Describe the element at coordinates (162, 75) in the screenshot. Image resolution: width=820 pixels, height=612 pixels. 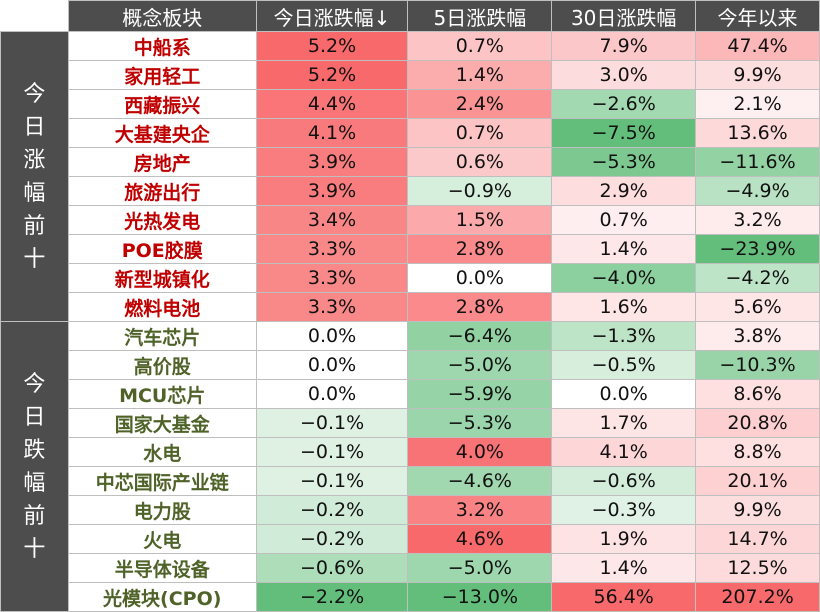
I see `concept-name-cell: 家用轻工` at that location.